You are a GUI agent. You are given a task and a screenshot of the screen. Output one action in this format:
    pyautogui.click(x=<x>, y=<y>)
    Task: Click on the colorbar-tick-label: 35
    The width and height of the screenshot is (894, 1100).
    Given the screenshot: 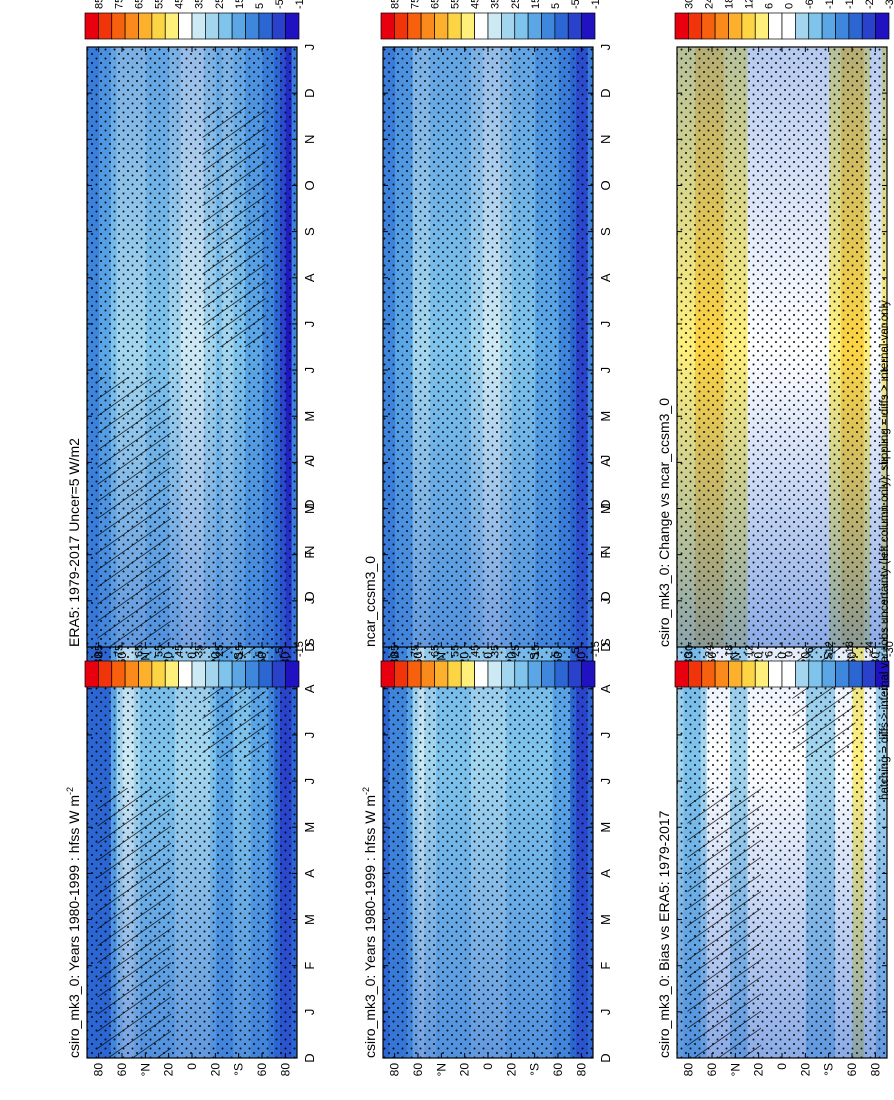 What is the action you would take?
    pyautogui.click(x=200, y=4)
    